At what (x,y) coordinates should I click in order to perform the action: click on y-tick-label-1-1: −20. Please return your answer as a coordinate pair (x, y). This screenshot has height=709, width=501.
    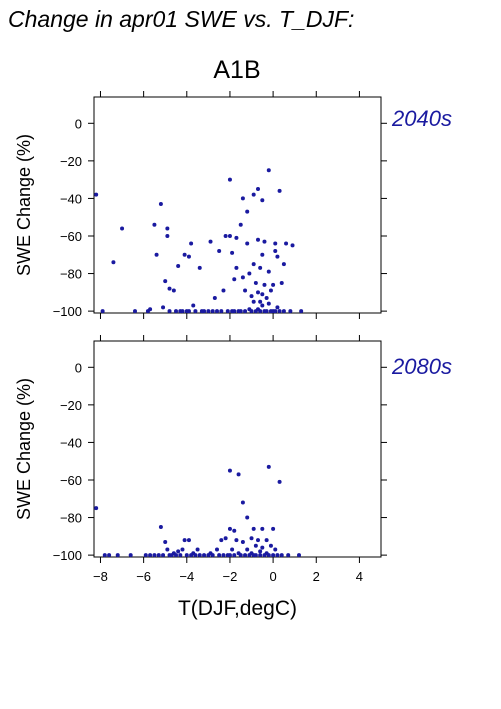
    Looking at the image, I should click on (71, 405).